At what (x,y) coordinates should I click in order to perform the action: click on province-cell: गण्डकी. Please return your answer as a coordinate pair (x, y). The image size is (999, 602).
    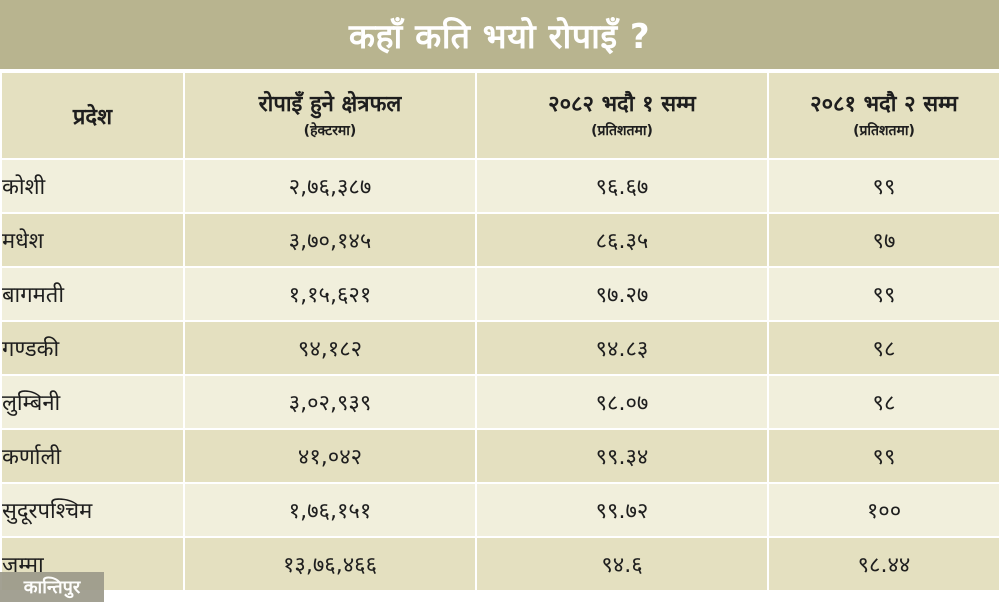
    Looking at the image, I should click on (92, 348).